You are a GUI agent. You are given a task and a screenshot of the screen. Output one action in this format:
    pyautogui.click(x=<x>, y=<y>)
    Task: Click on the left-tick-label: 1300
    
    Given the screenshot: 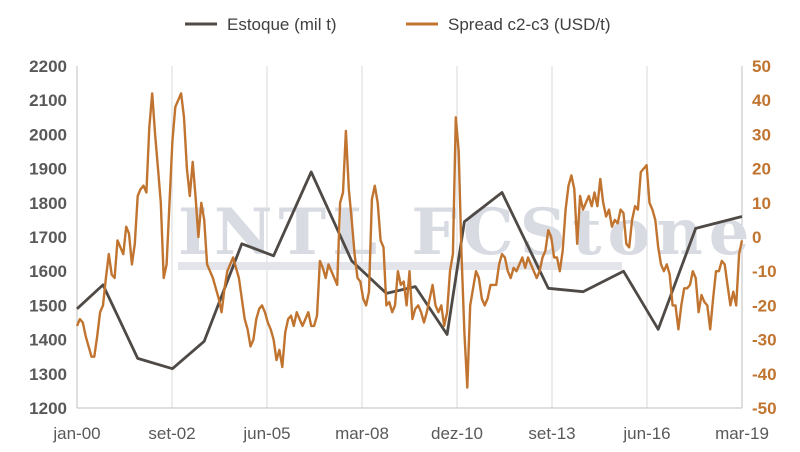 What is the action you would take?
    pyautogui.click(x=48, y=374)
    